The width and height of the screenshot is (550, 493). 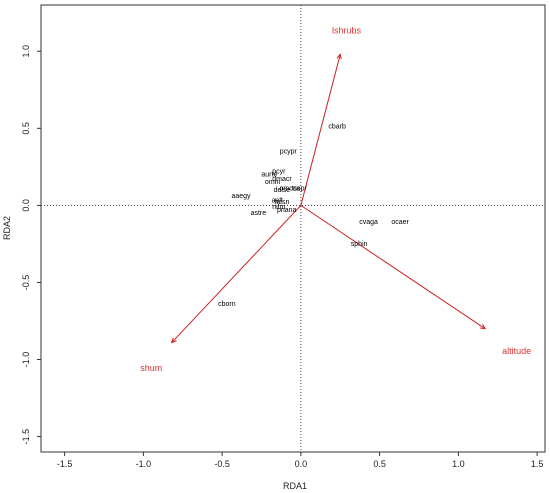 What do you see at coordinates (144, 464) in the screenshot?
I see `x-tick-label: -1.0` at bounding box center [144, 464].